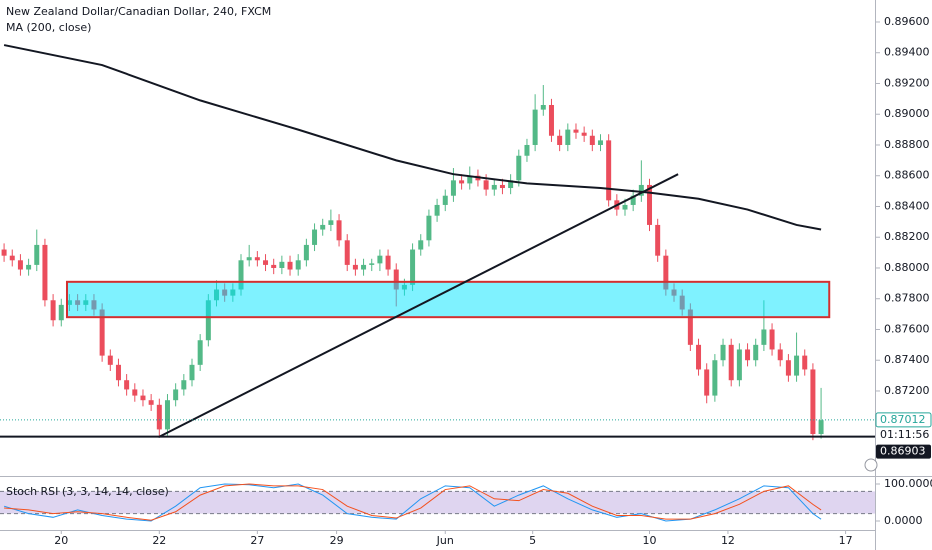 This screenshot has width=932, height=550. Describe the element at coordinates (907, 82) in the screenshot. I see `y-tick-label: 0.89200` at that location.